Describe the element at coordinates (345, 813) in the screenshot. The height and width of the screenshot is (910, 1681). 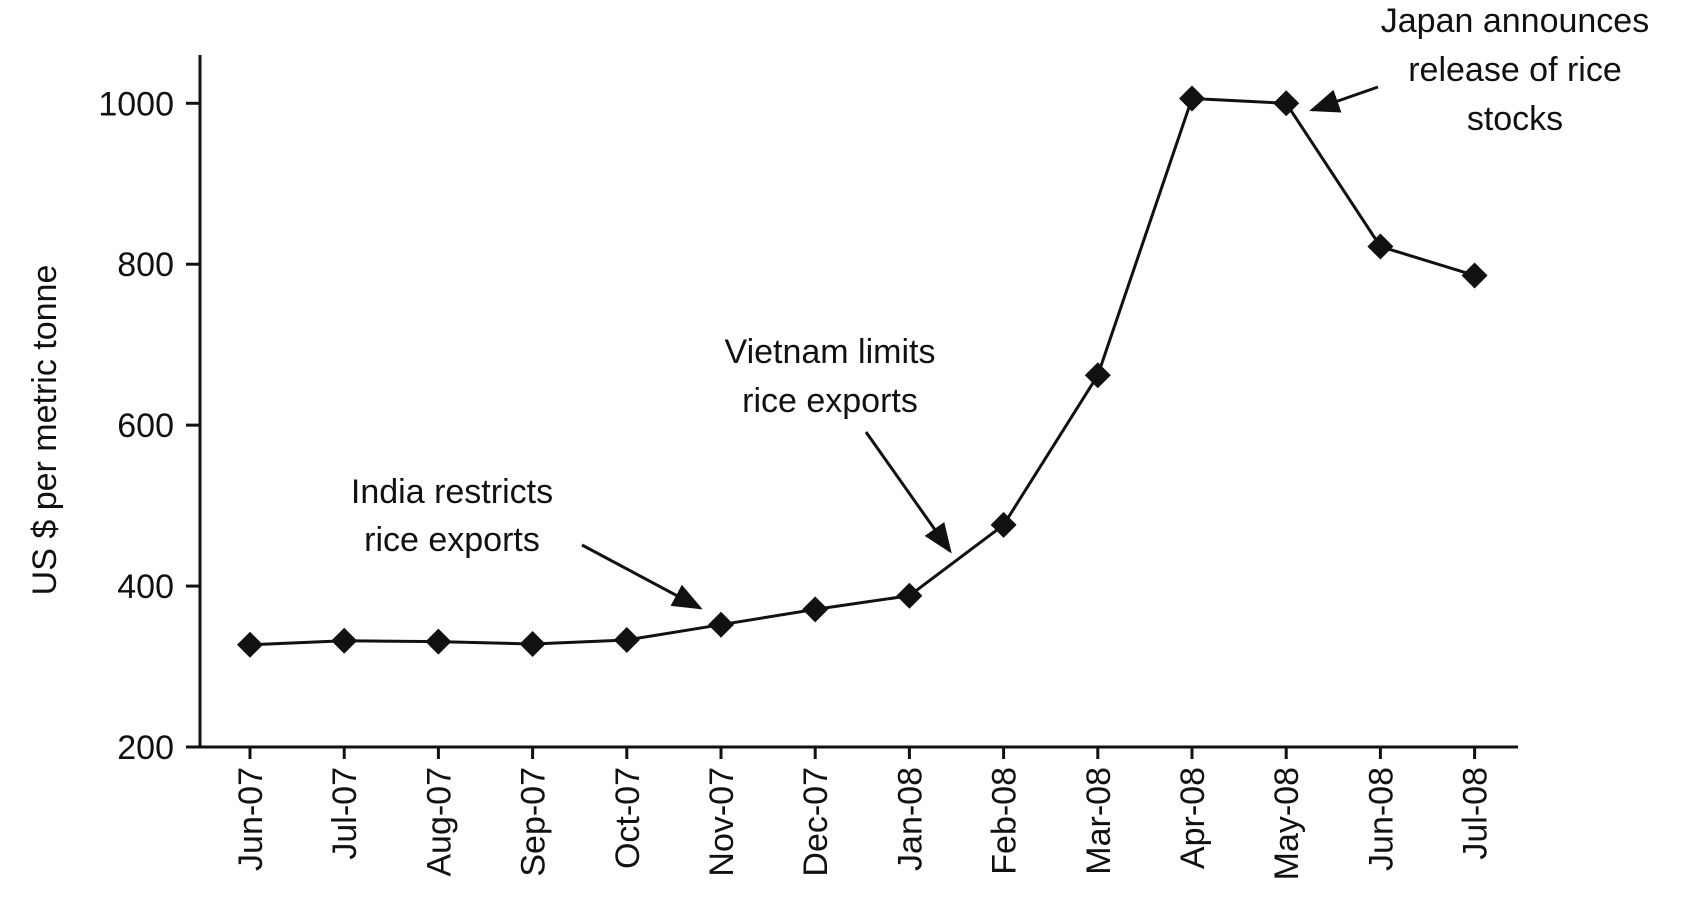
I see `x-tick-label: Jul-07` at that location.